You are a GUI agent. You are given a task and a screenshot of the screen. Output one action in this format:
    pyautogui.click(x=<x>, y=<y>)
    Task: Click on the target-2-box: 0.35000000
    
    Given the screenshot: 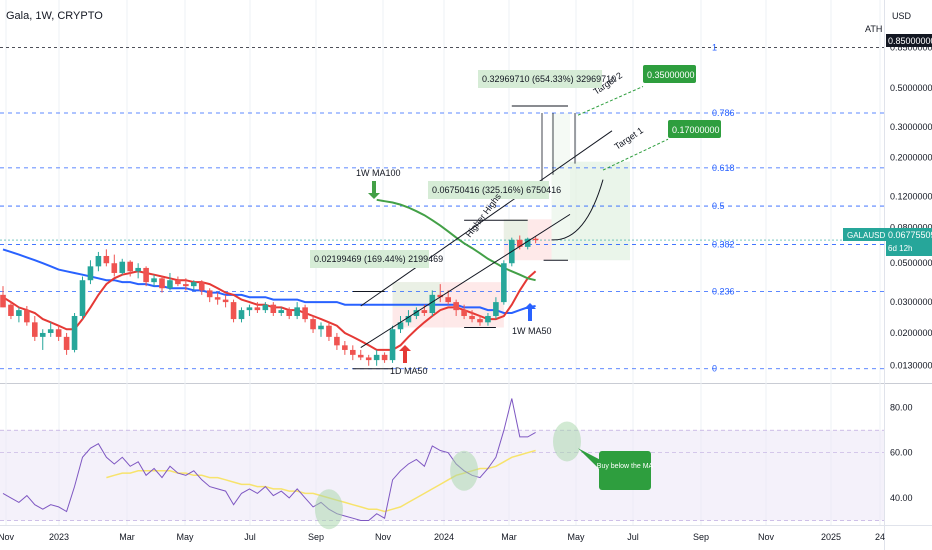 What is the action you would take?
    pyautogui.click(x=669, y=74)
    